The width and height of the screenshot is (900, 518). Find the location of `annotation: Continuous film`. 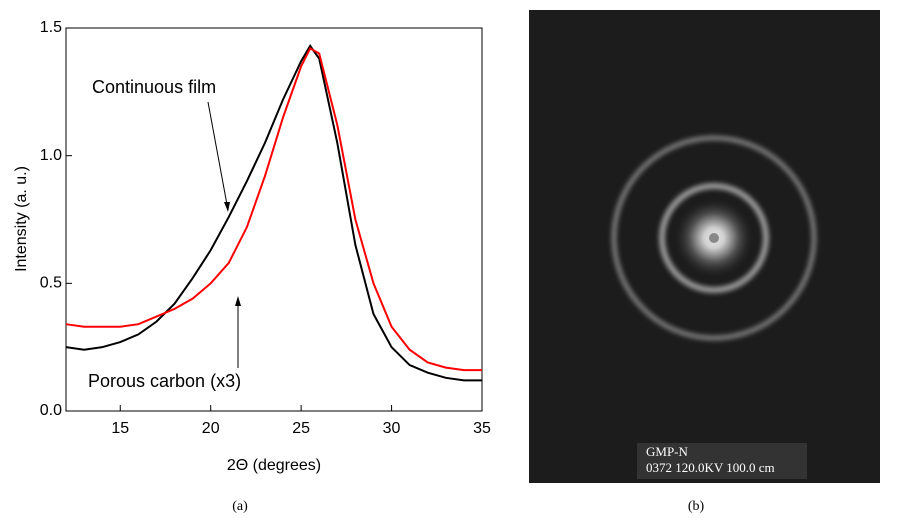

annotation: Continuous film is located at coordinates (154, 87).